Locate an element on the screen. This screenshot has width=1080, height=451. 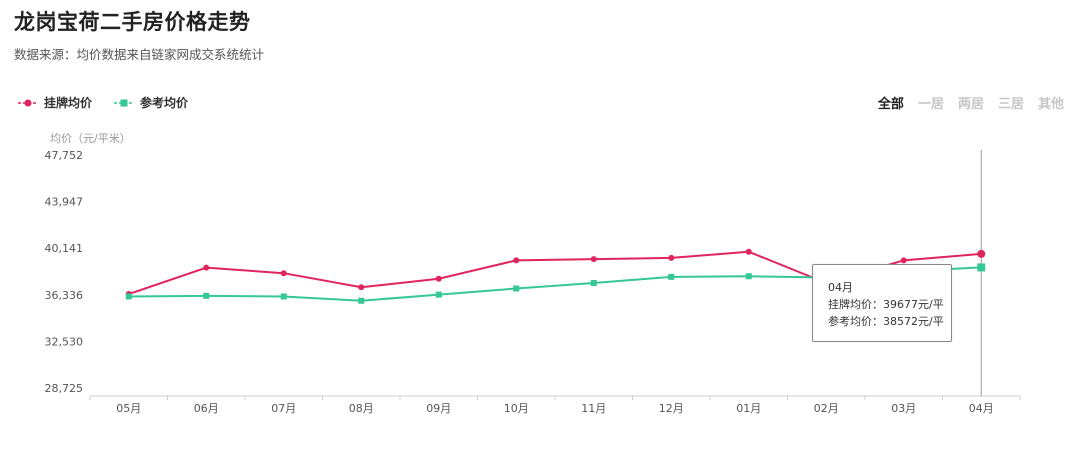
tab-all: 全部 is located at coordinates (890, 104).